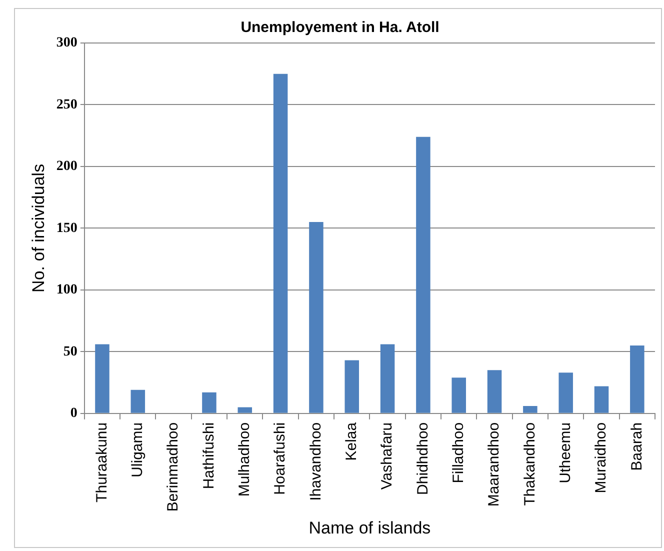 The image size is (664, 551). What do you see at coordinates (351, 441) in the screenshot?
I see `x-tick-label: Kelaa` at bounding box center [351, 441].